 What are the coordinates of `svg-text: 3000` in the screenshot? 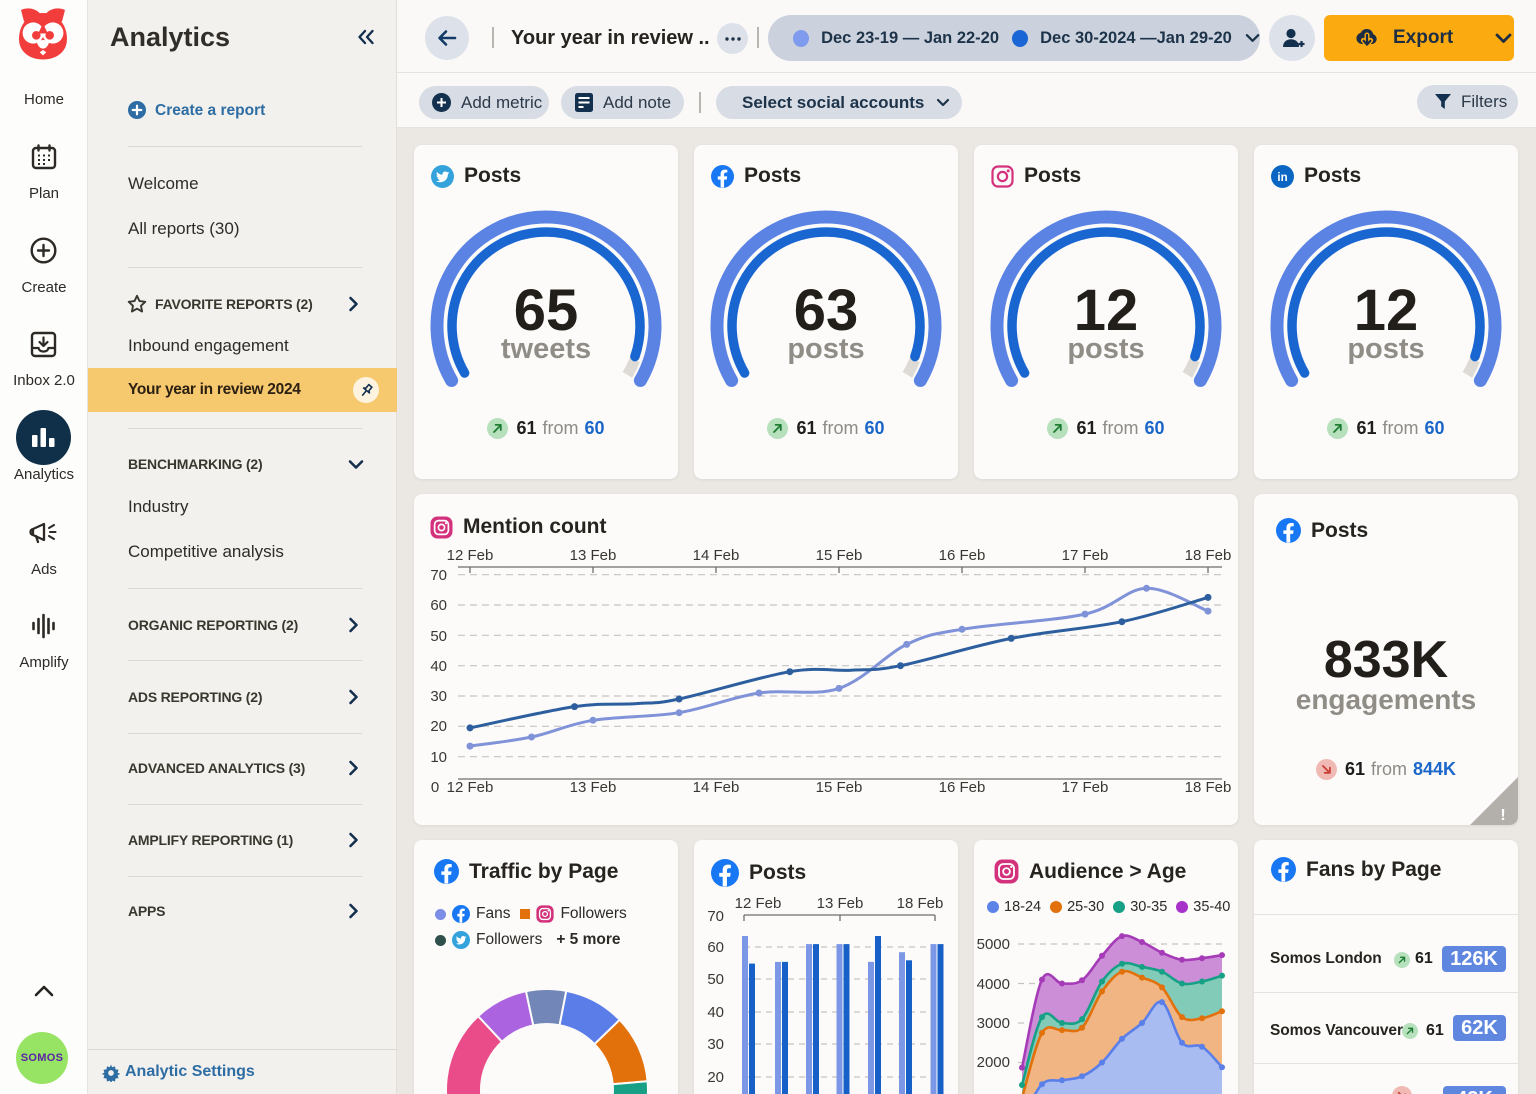 It's located at (993, 1023).